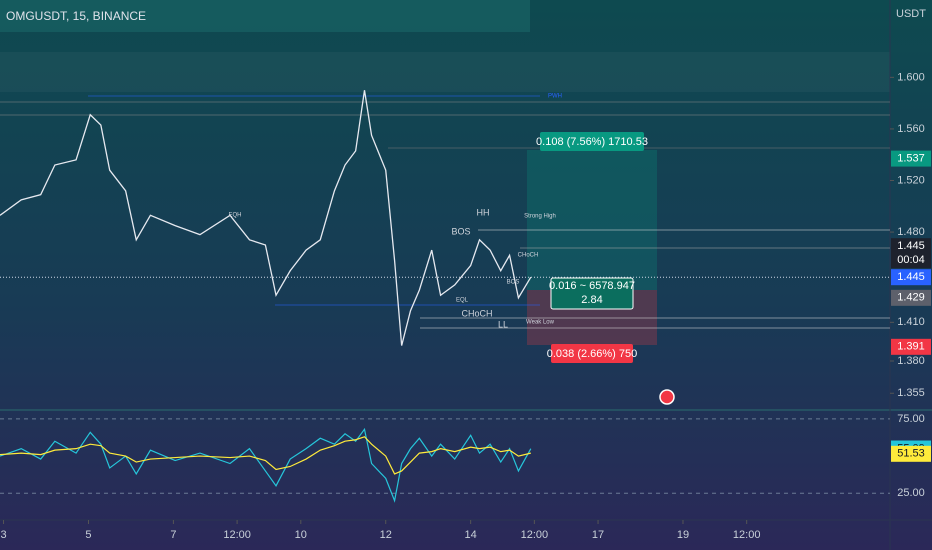 The width and height of the screenshot is (932, 550). I want to click on x-tick-label: 19, so click(683, 535).